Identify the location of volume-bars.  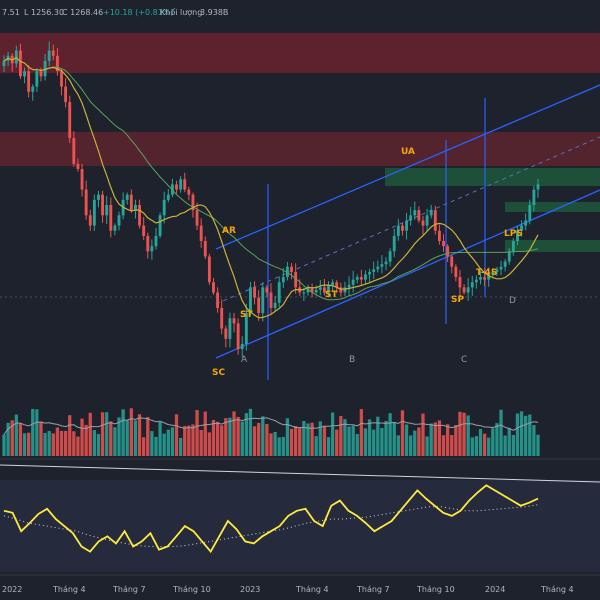
(271, 432).